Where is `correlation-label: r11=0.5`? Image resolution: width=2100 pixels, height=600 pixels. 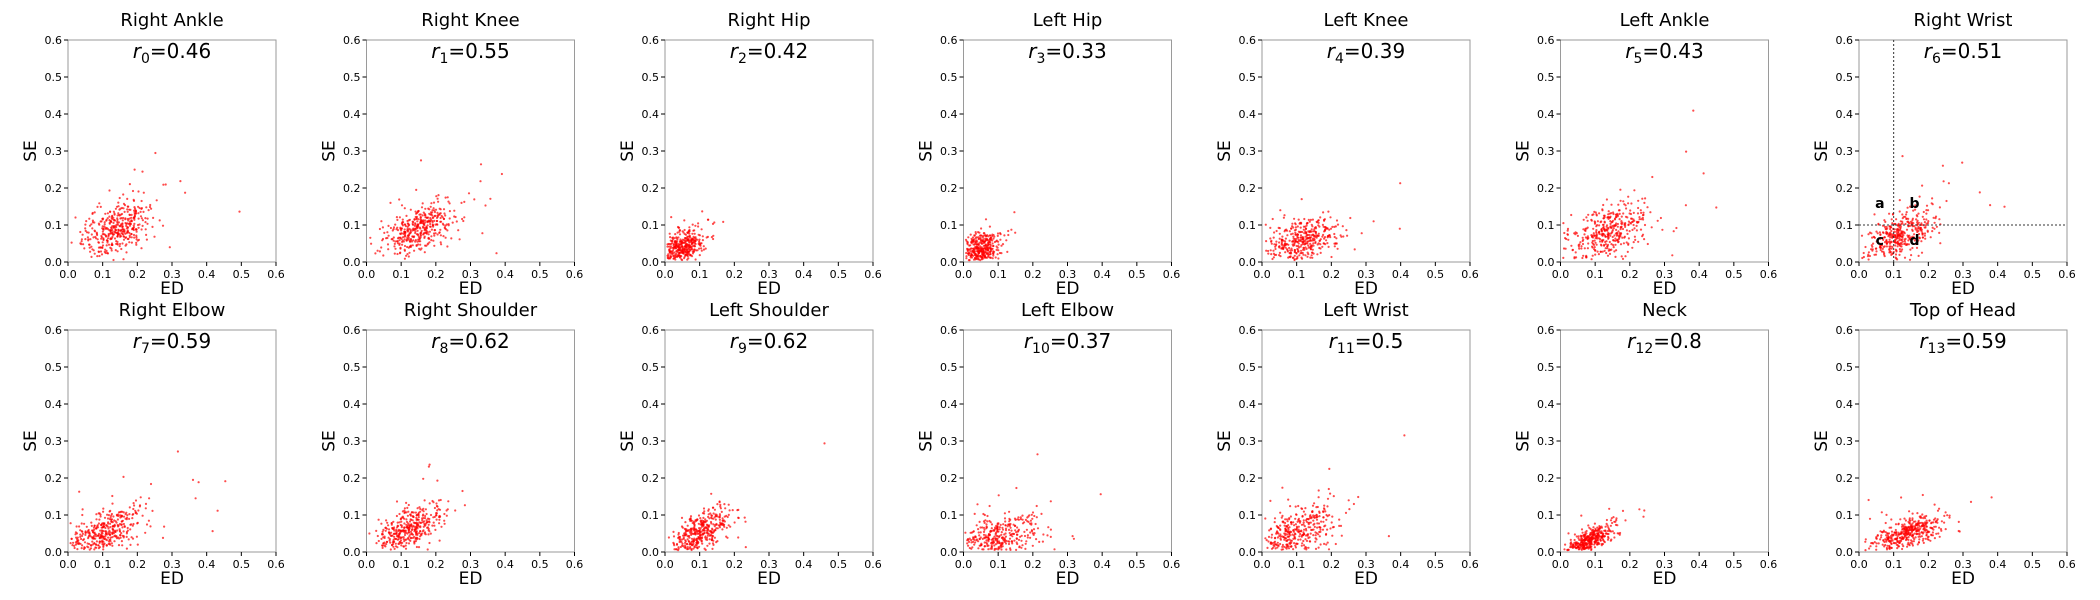
correlation-label: r11=0.5 is located at coordinates (1366, 343).